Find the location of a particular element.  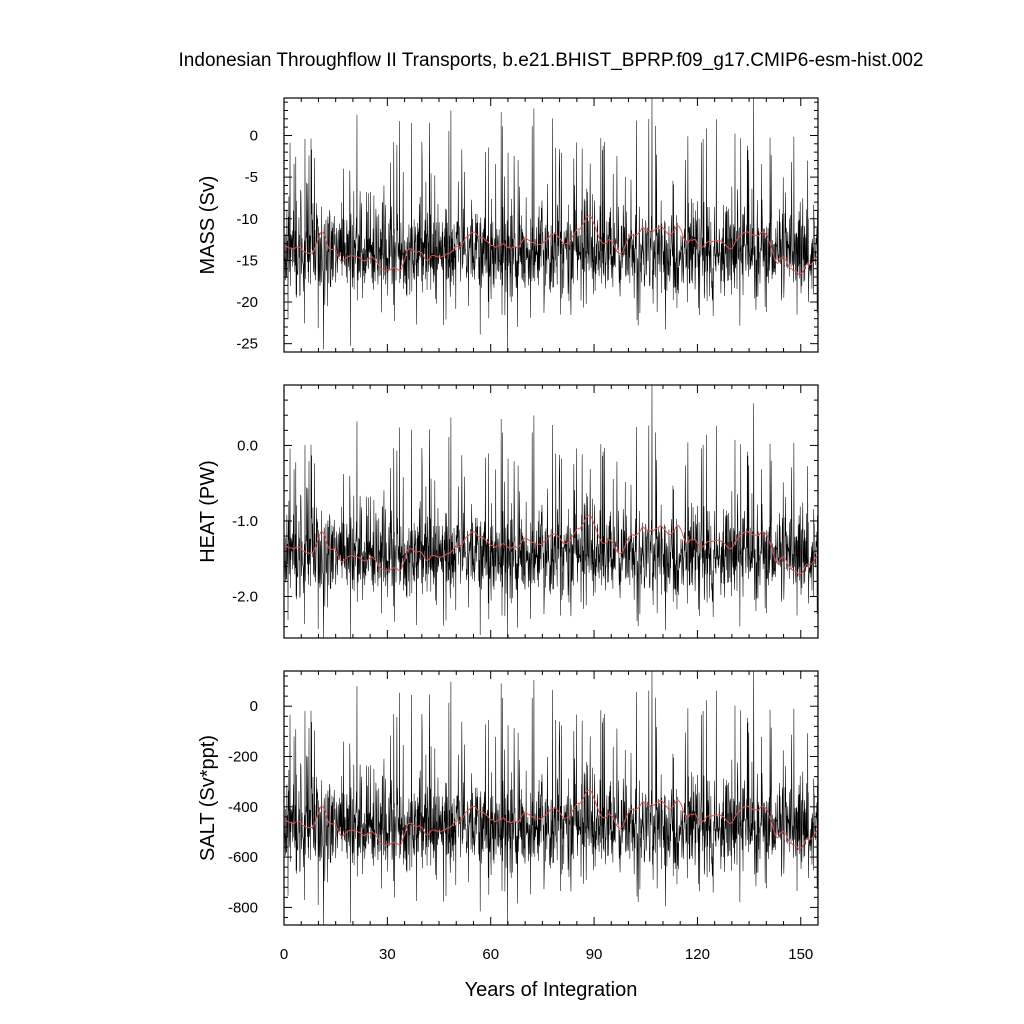

mass-axes-frame is located at coordinates (551, 225).